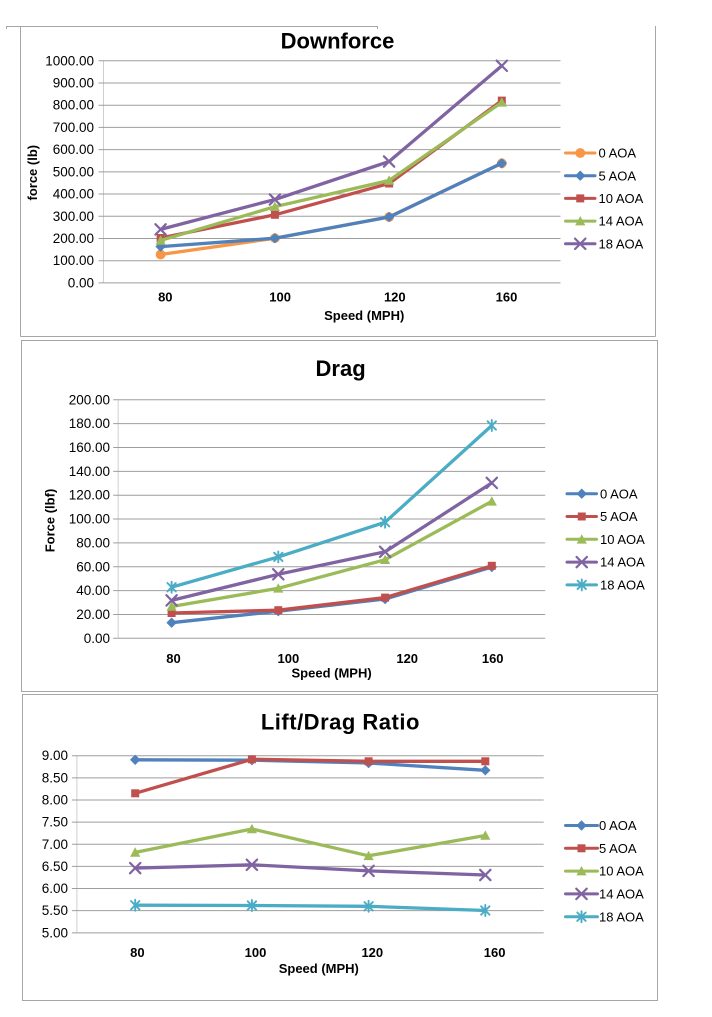 The width and height of the screenshot is (712, 1017). I want to click on svg-text: 500.00, so click(73, 171).